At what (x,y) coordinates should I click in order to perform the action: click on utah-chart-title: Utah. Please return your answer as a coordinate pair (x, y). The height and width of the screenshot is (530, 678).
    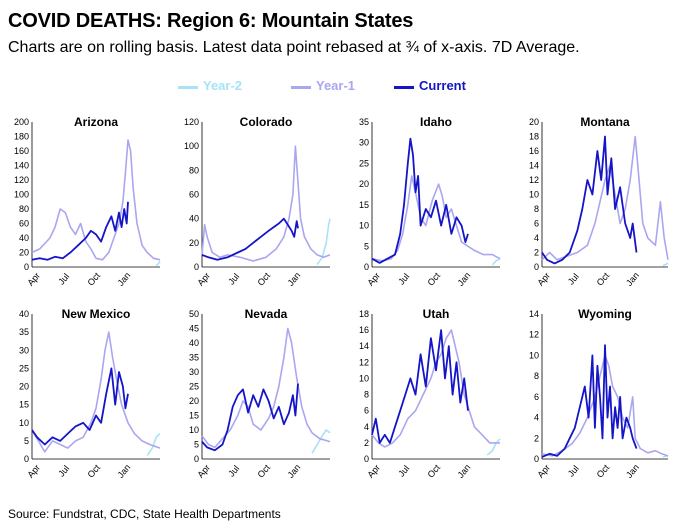
    Looking at the image, I should click on (436, 314).